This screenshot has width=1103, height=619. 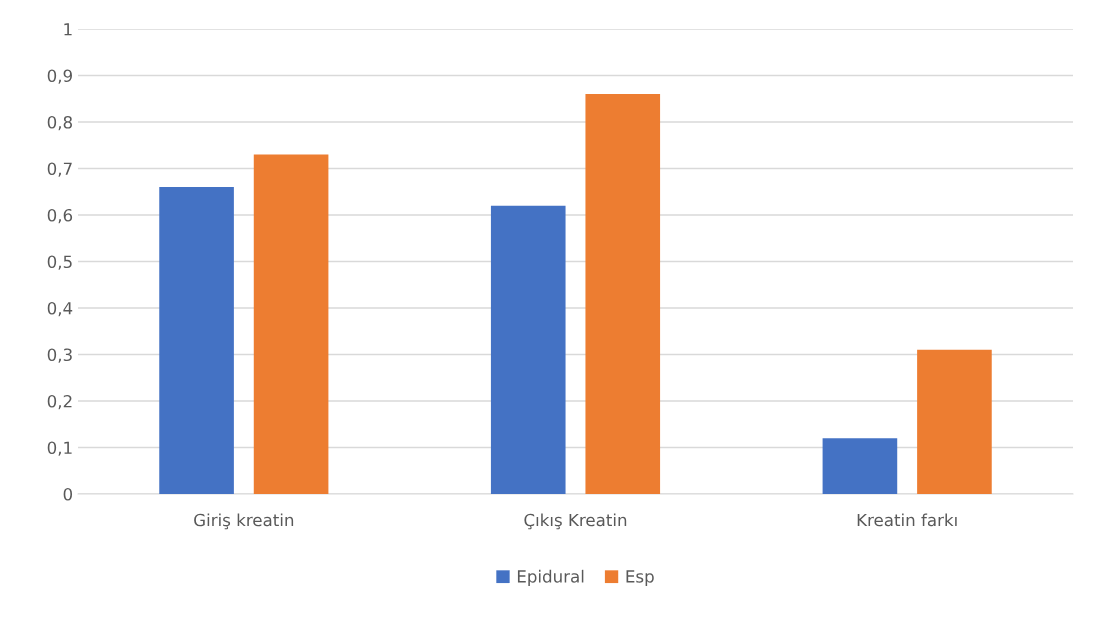 What do you see at coordinates (59, 402) in the screenshot?
I see `y-tick-label: 0,2` at bounding box center [59, 402].